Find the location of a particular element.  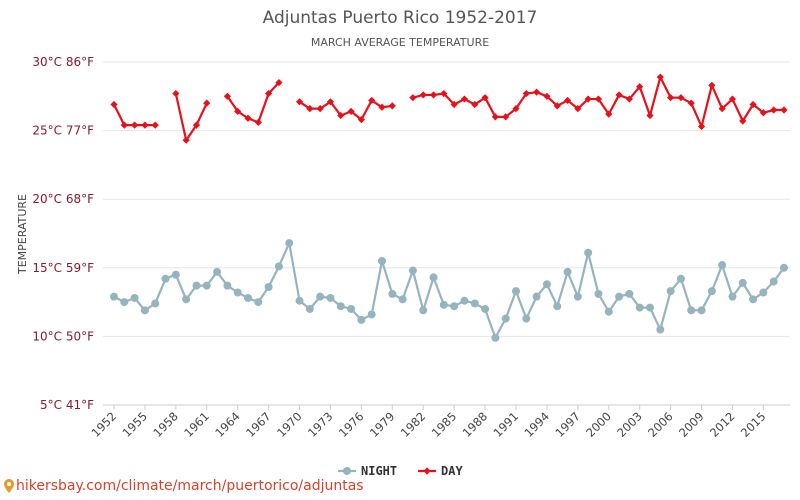

x-tick-label: 1967 is located at coordinates (258, 424).